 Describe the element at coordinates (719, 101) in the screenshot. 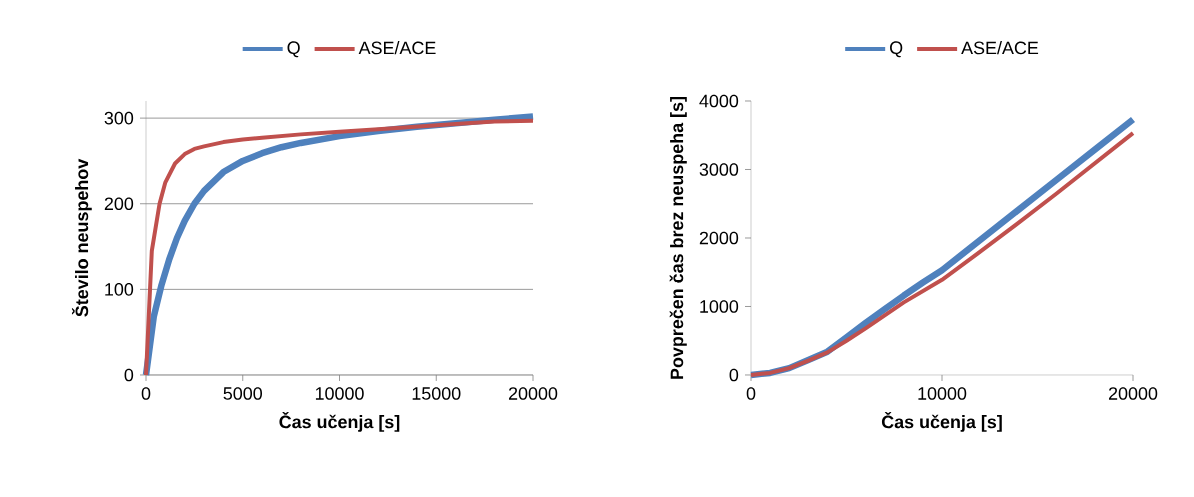

I see `y-tick-label: 4000` at that location.